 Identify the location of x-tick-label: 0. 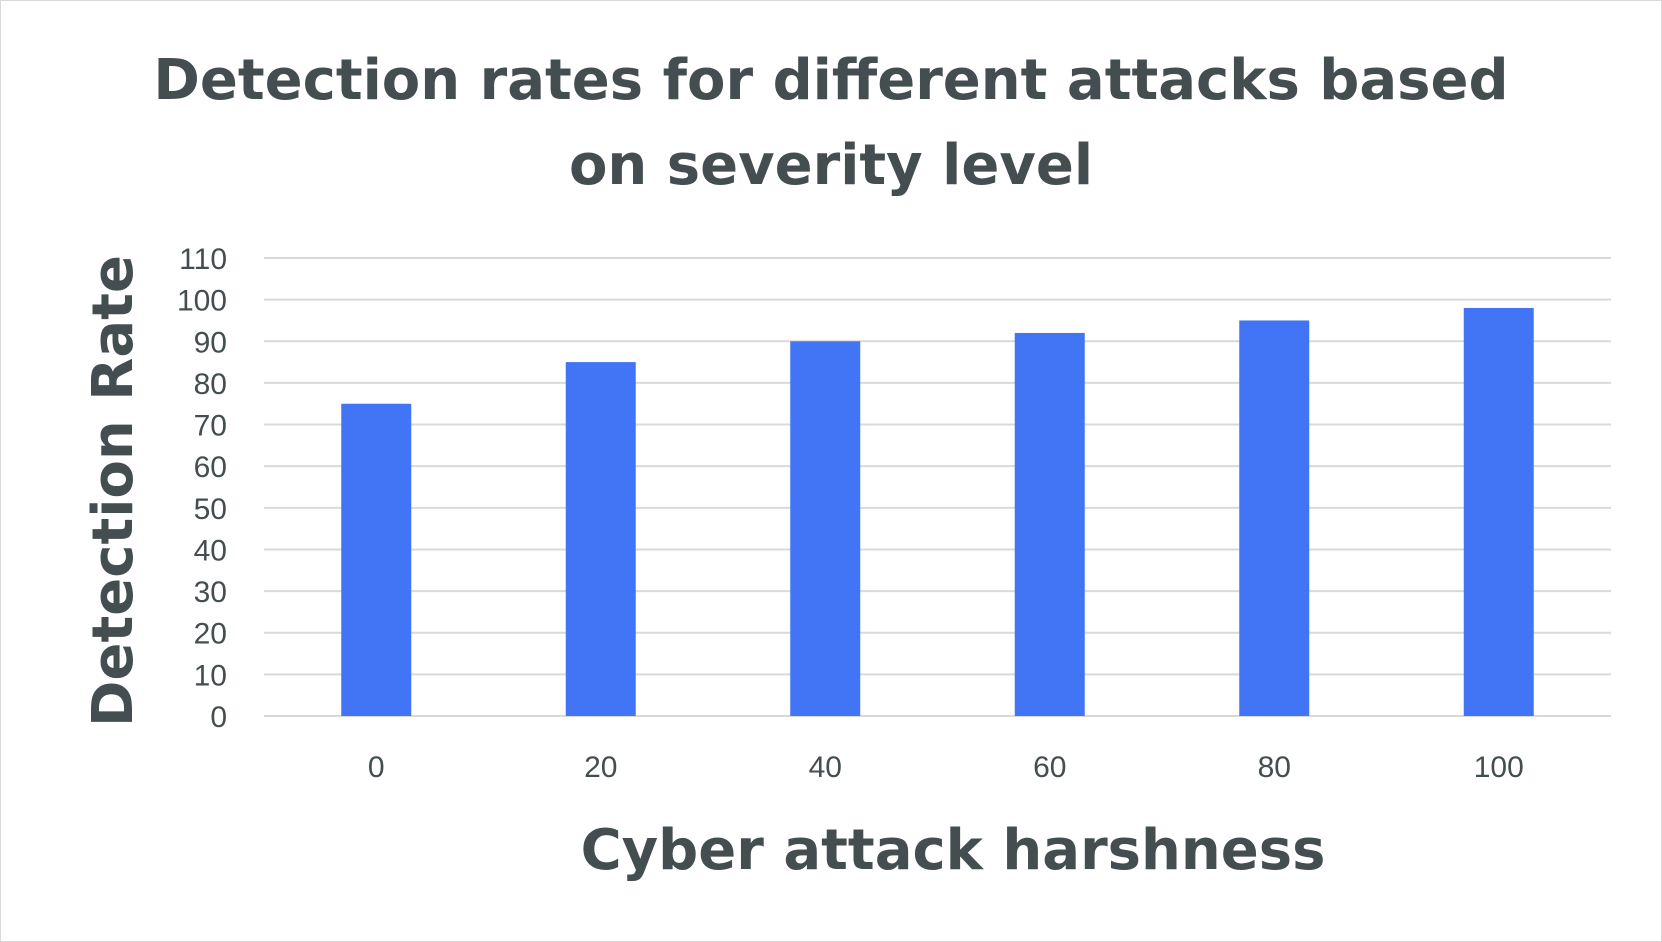
(376, 767).